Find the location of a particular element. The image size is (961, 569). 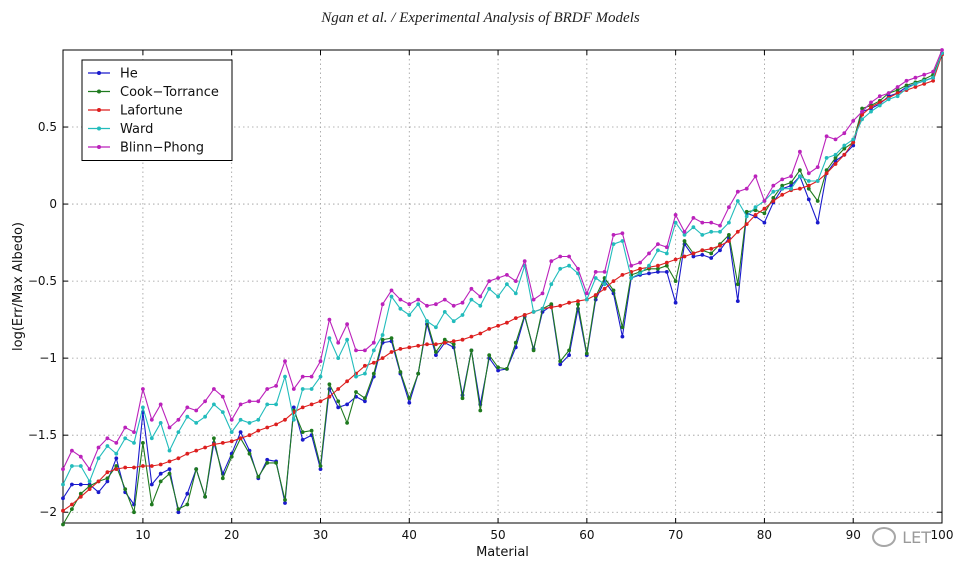

watermark-text: LET is located at coordinates (916, 537).